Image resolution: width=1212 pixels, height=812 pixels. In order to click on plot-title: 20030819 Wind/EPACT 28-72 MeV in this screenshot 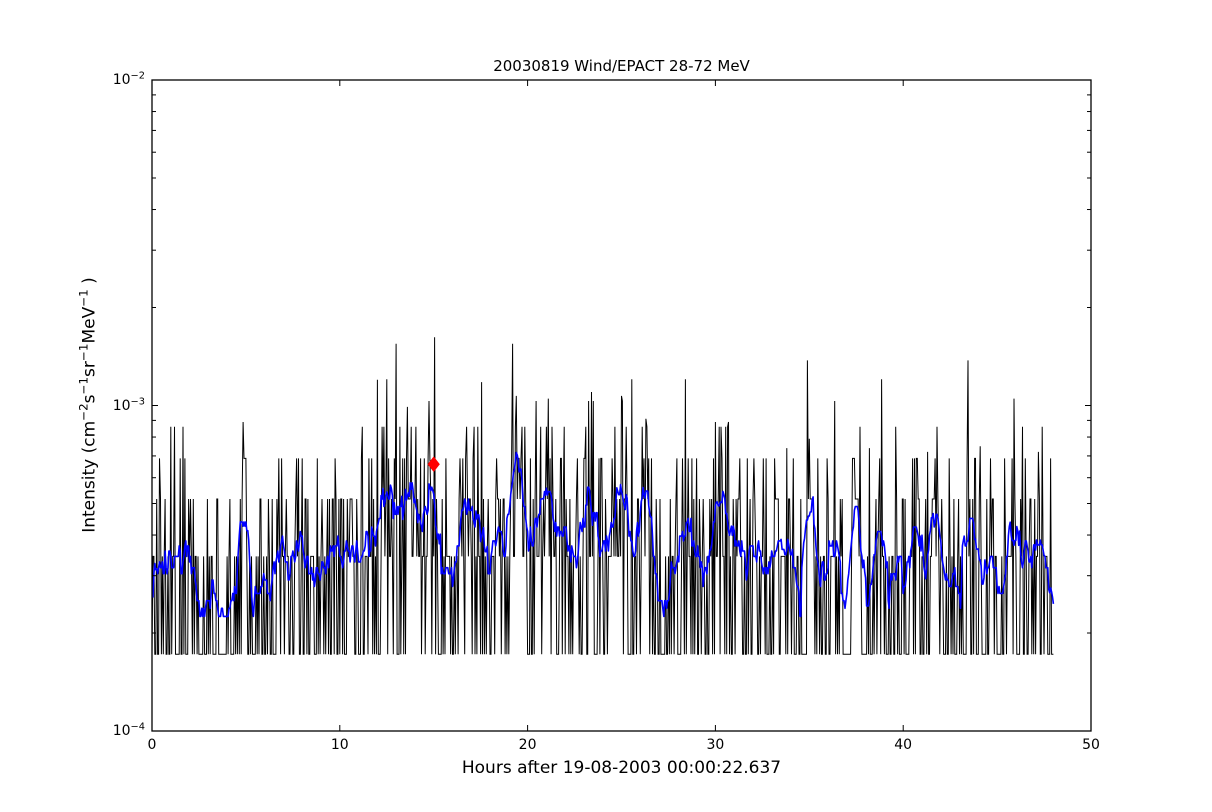, I will do `click(621, 66)`.